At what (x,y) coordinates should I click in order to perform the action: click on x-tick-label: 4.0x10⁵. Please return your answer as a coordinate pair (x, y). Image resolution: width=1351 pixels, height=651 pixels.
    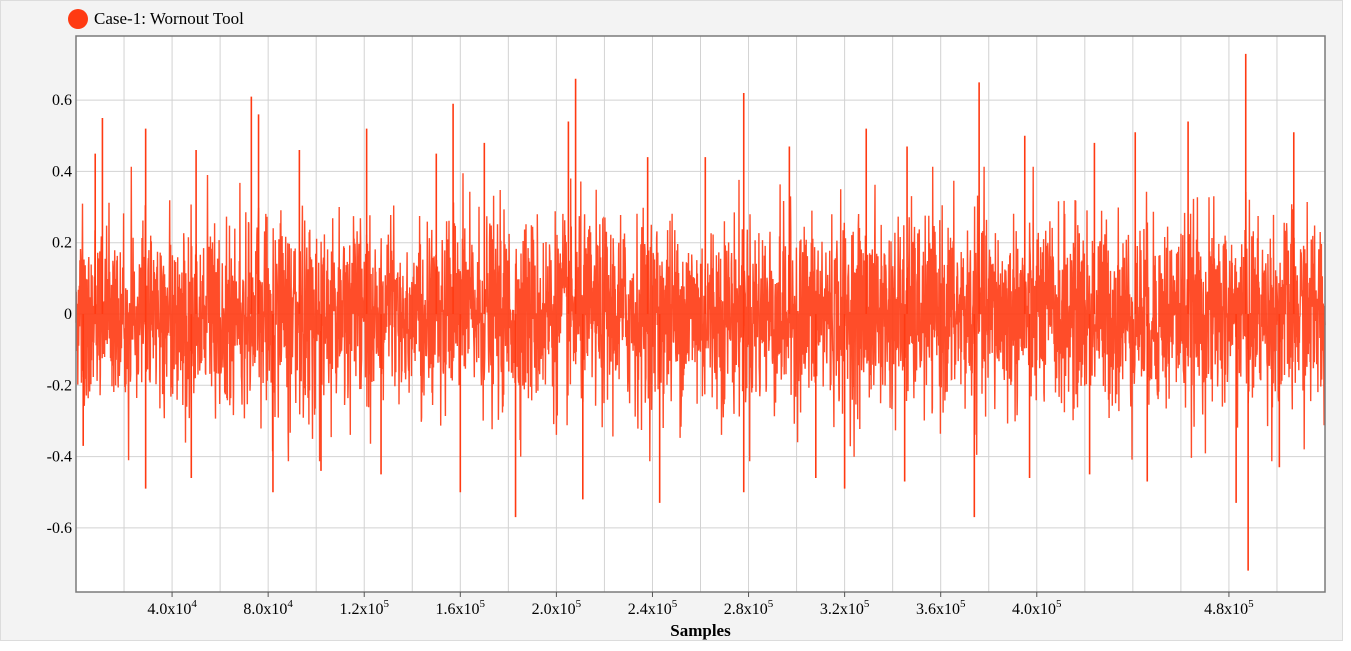
    Looking at the image, I should click on (1037, 608).